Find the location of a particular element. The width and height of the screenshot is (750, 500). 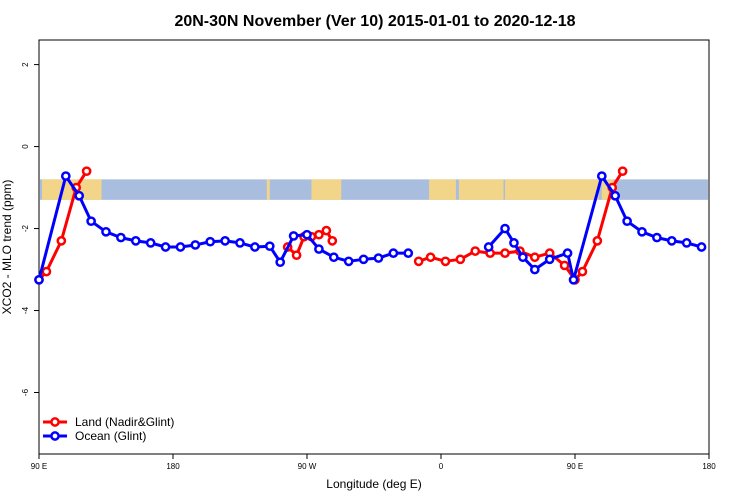

map-strip is located at coordinates (374, 189).